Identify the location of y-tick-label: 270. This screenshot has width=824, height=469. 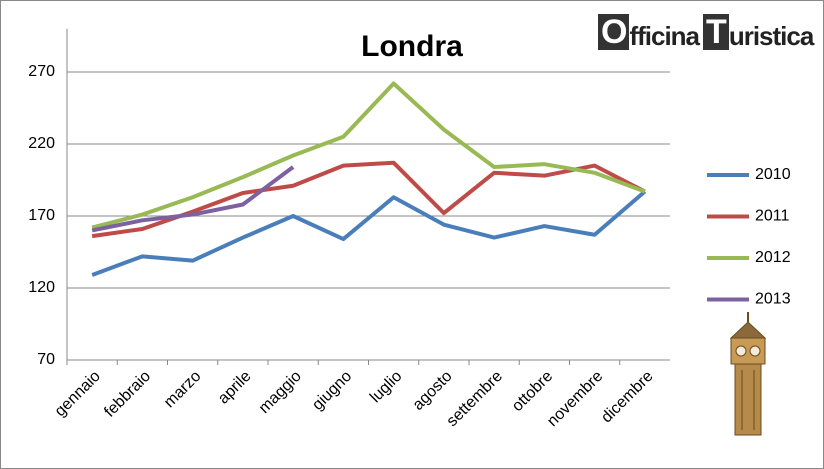
(41, 71).